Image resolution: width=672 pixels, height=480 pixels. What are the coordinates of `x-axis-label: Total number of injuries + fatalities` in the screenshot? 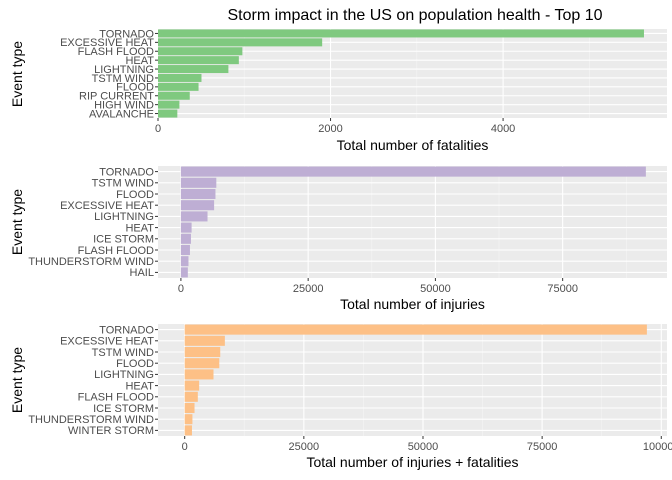 It's located at (412, 462).